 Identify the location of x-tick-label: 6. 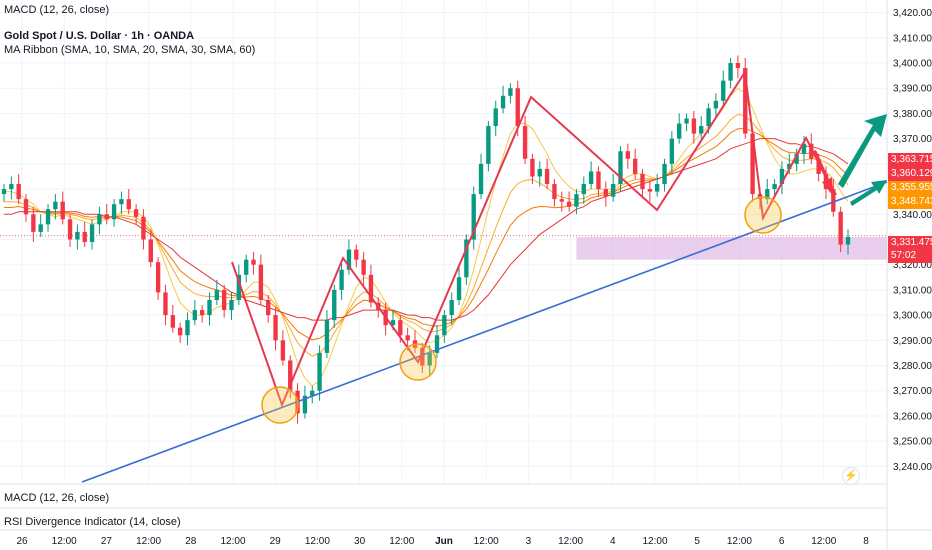
(782, 541).